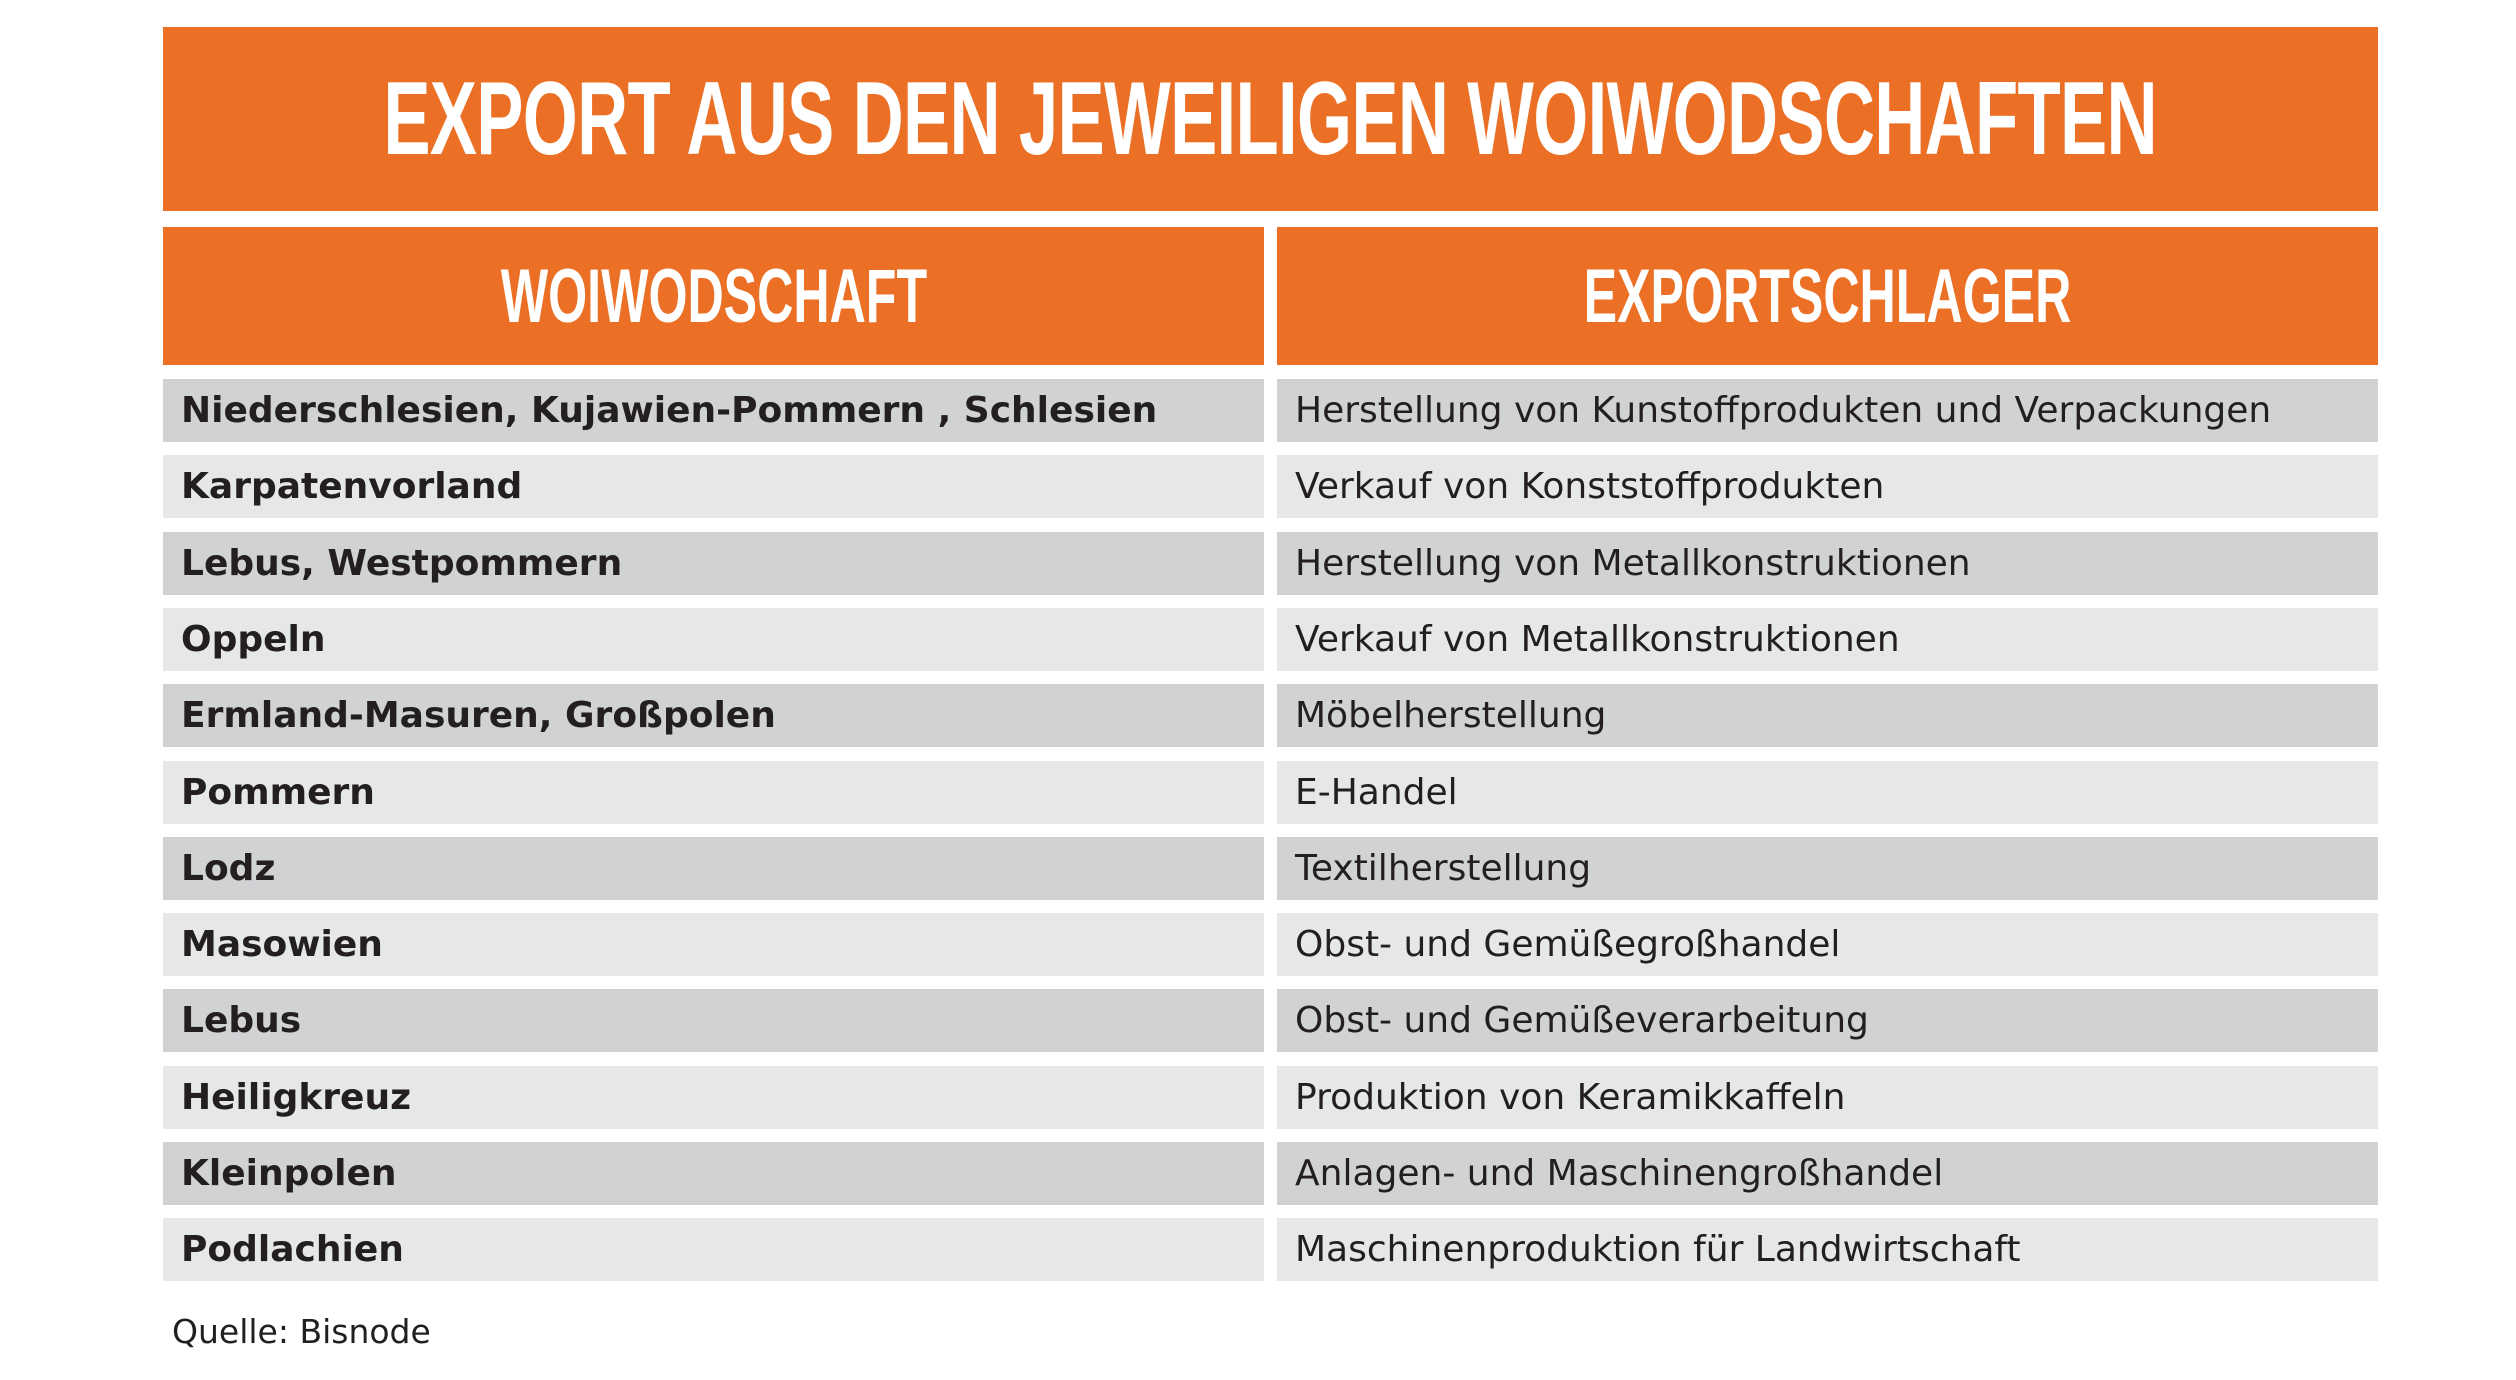 The width and height of the screenshot is (2516, 1380). Describe the element at coordinates (1827, 716) in the screenshot. I see `cell-exportschlager: Möbelherstellung` at that location.